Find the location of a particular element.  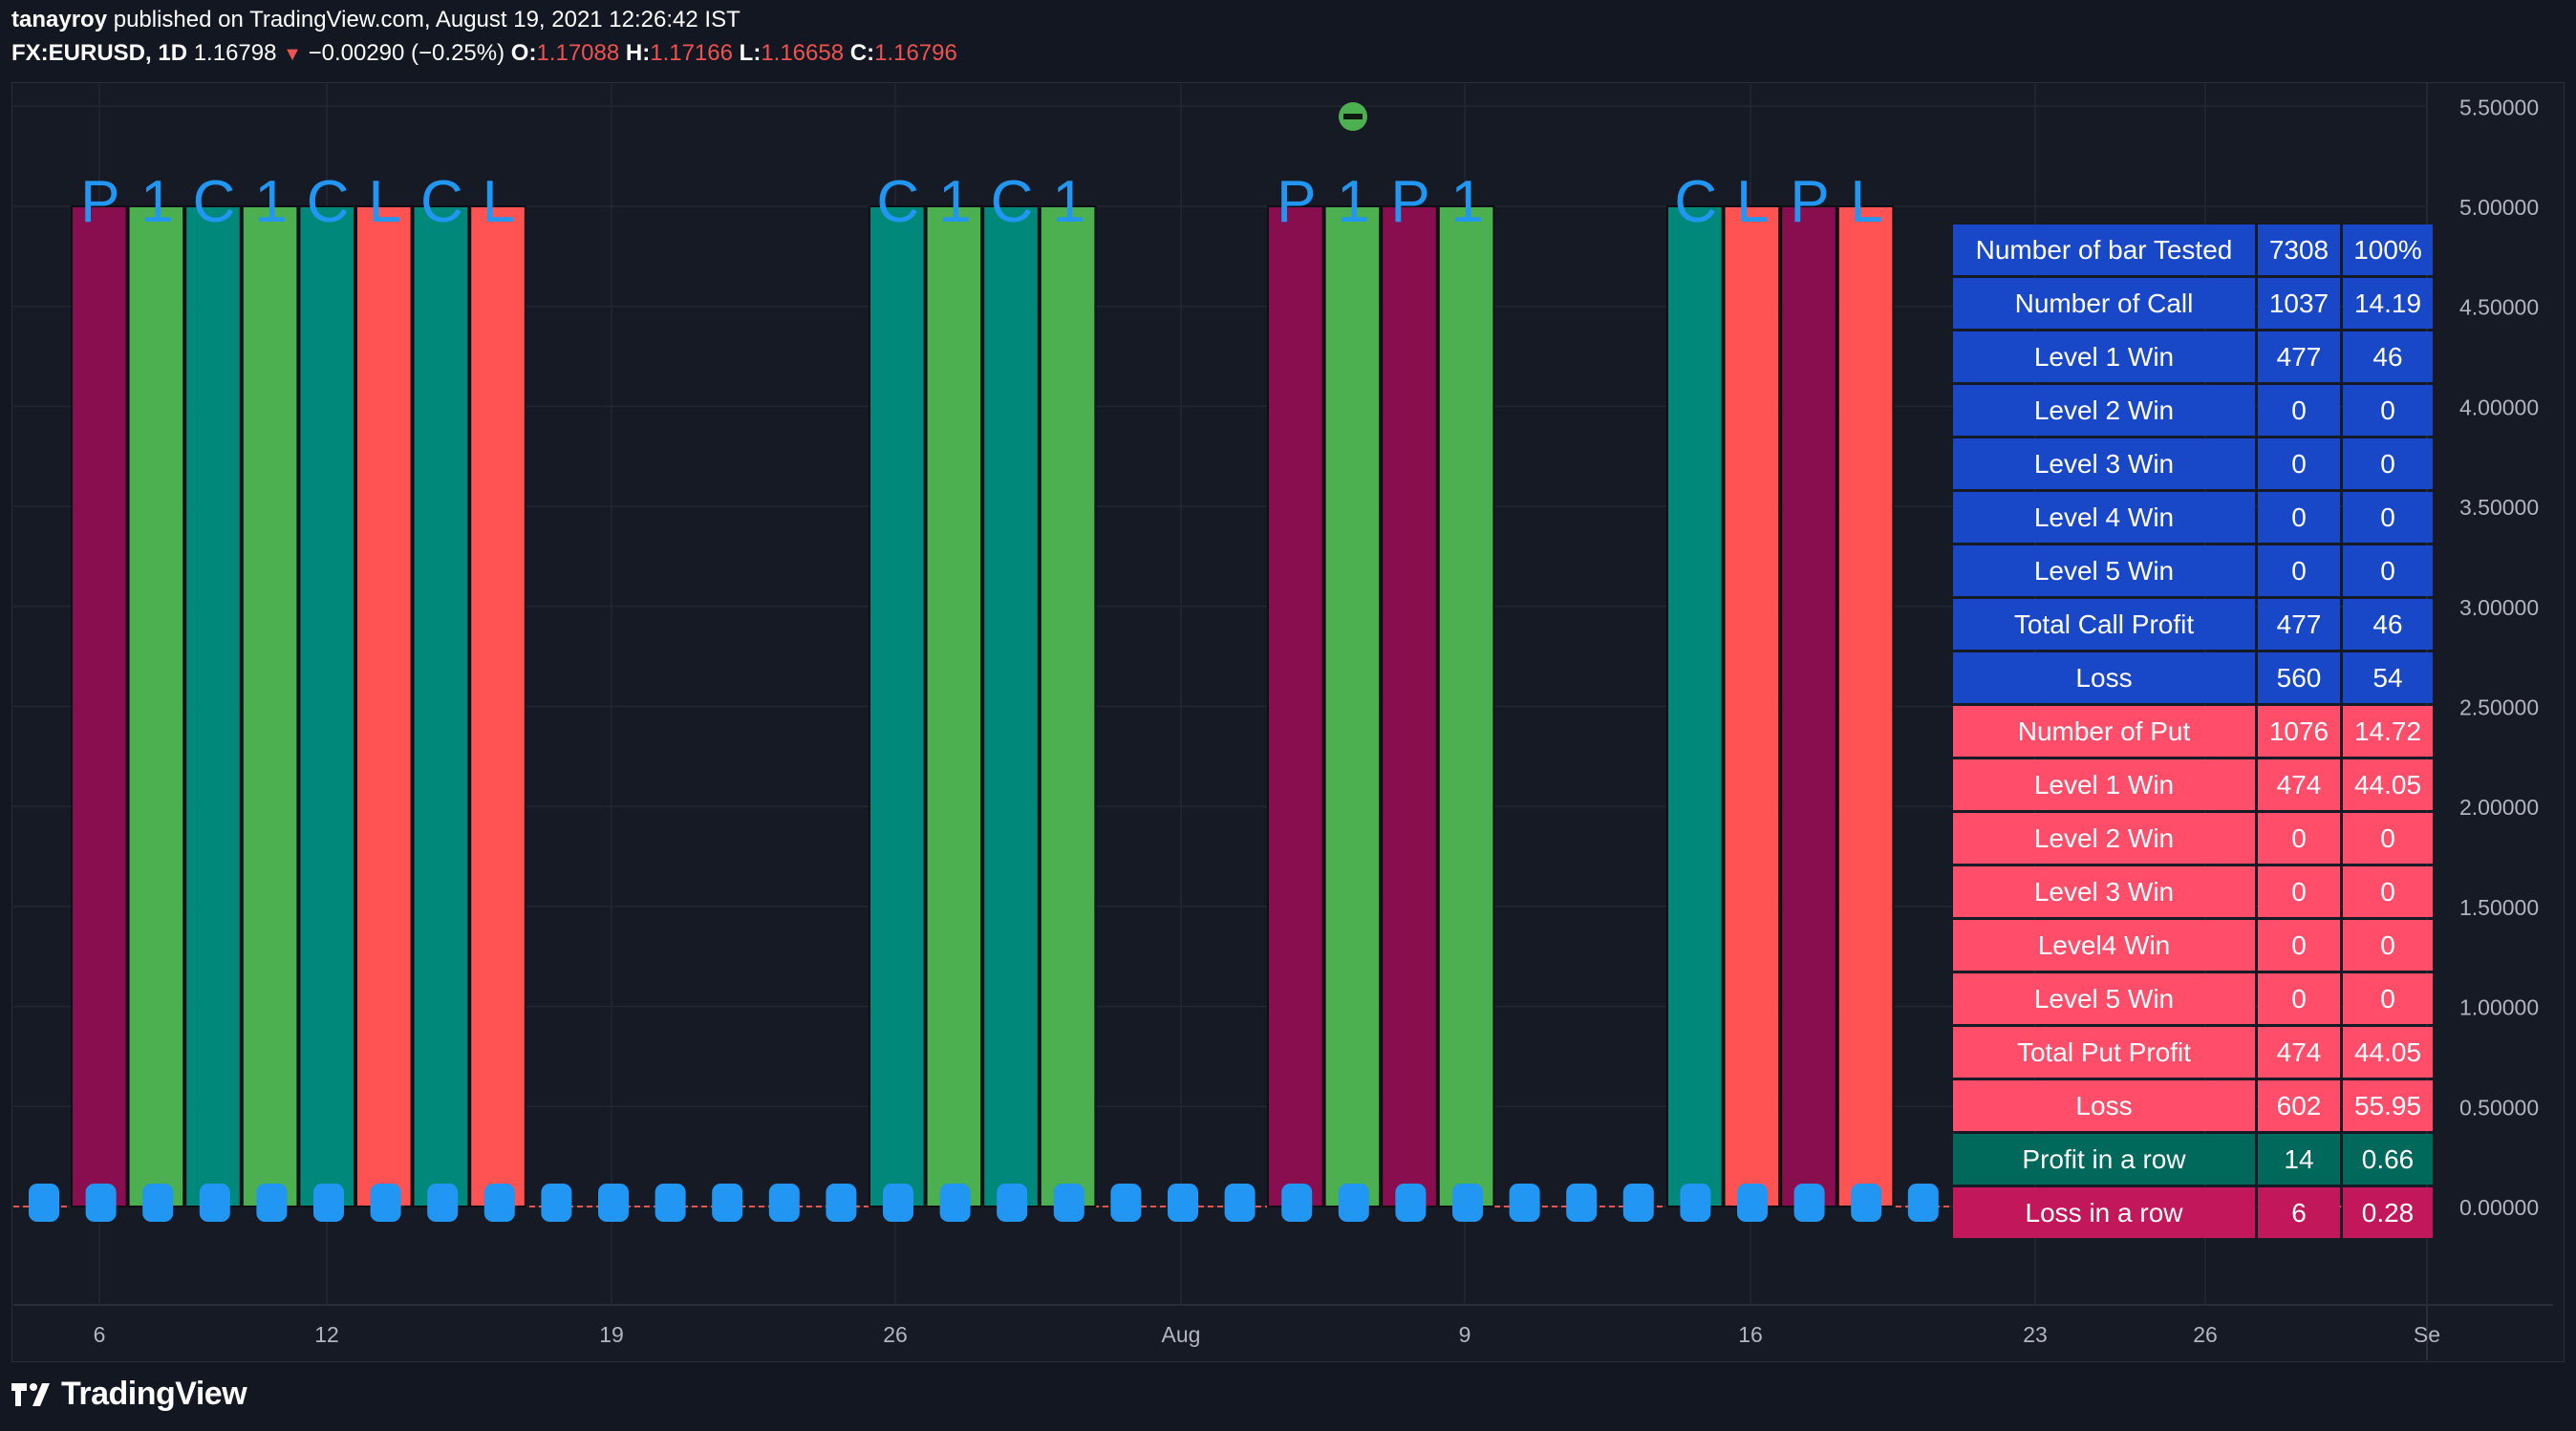

footer: TradingView is located at coordinates (129, 1394).